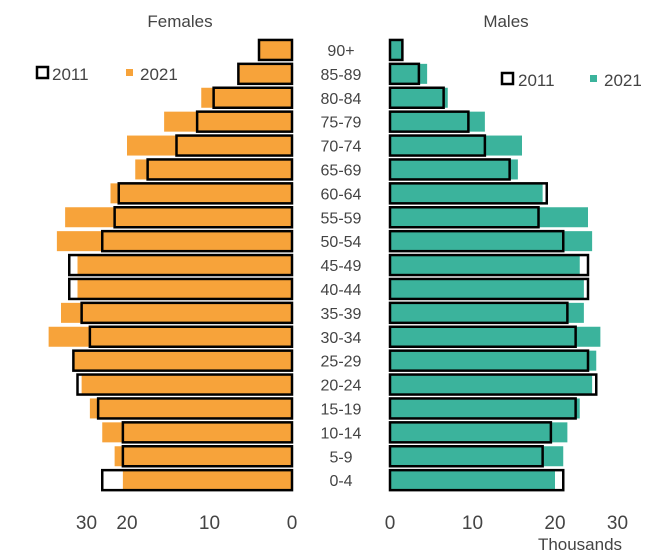  Describe the element at coordinates (341, 123) in the screenshot. I see `age-label-75-79: 75-79` at that location.